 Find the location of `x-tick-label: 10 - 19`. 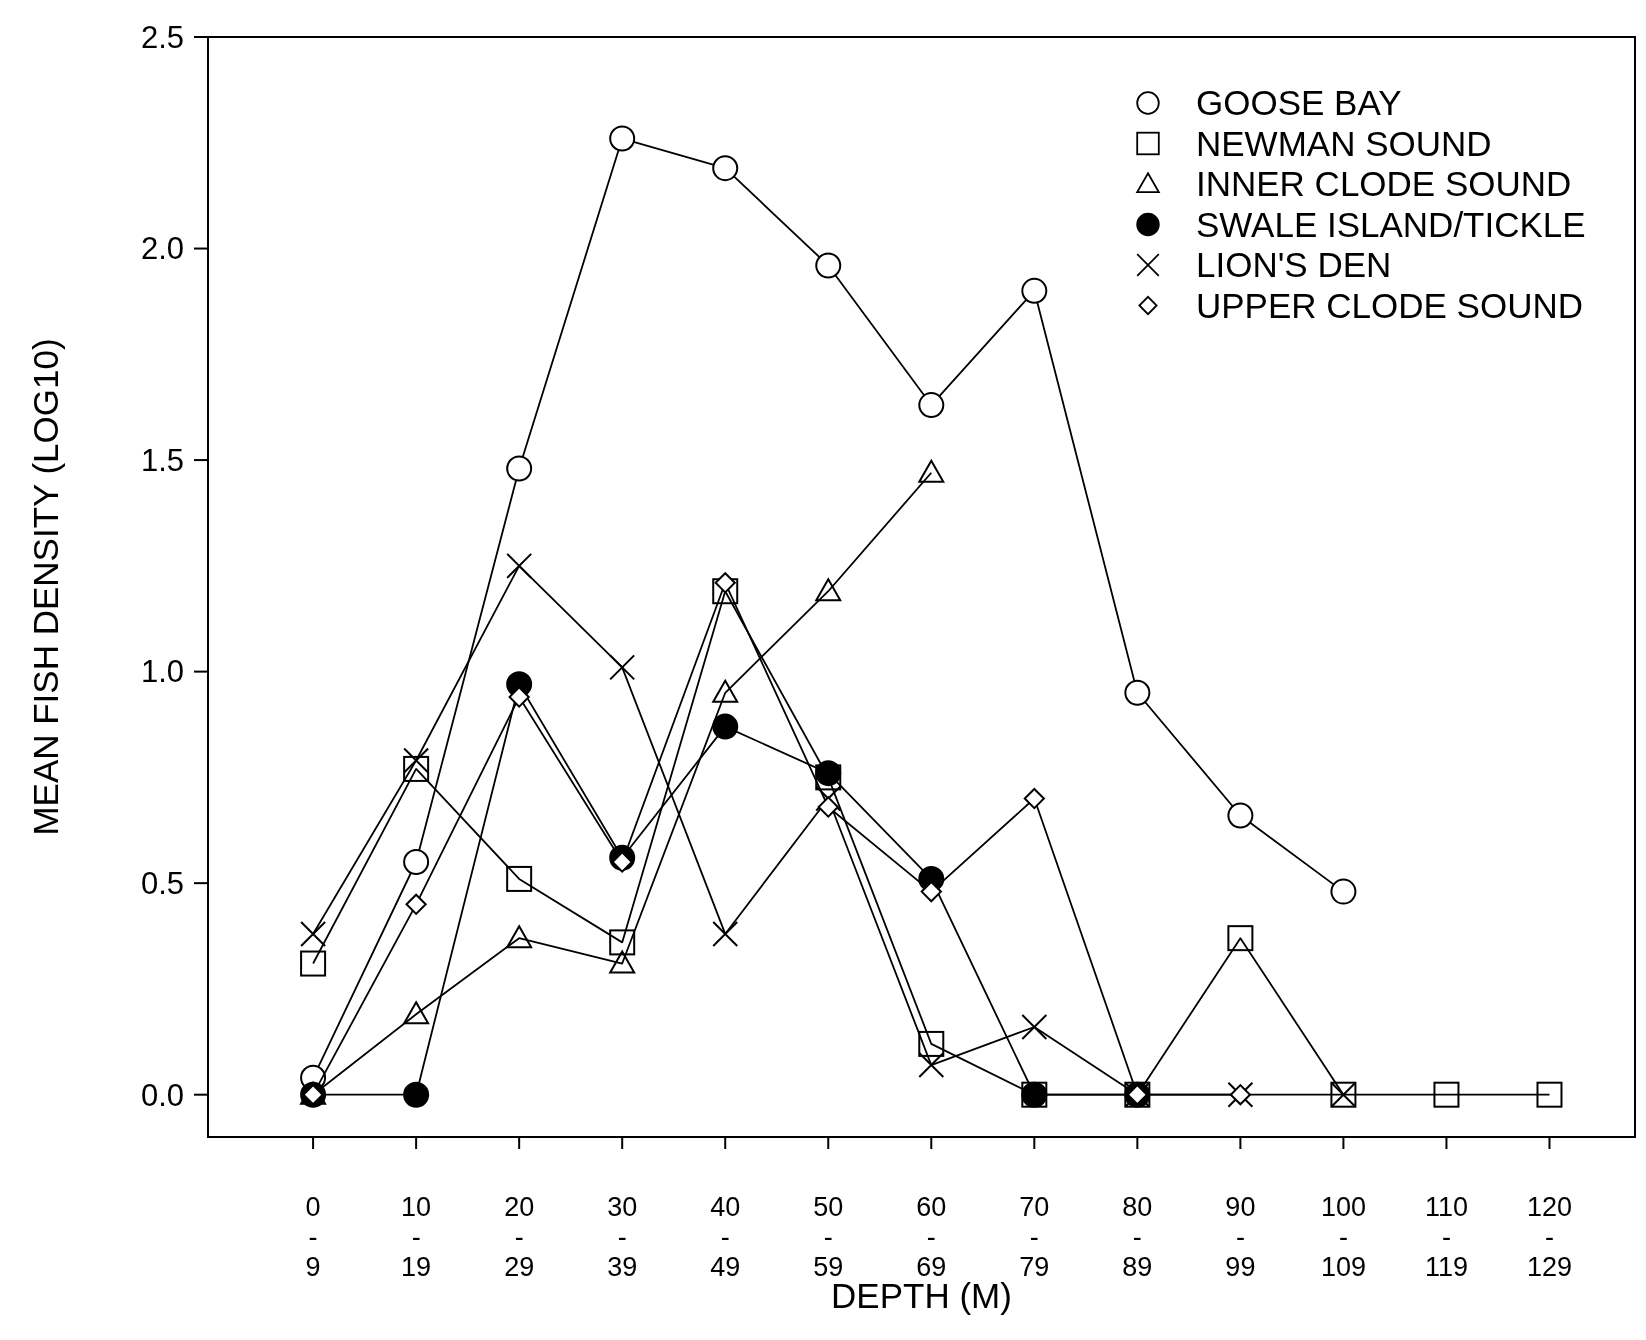

x-tick-label: 10 - 19 is located at coordinates (416, 1237).